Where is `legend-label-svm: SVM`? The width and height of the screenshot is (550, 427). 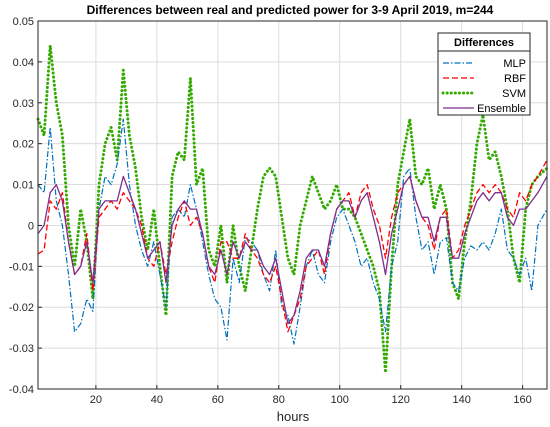 legend-label-svm: SVM is located at coordinates (514, 94).